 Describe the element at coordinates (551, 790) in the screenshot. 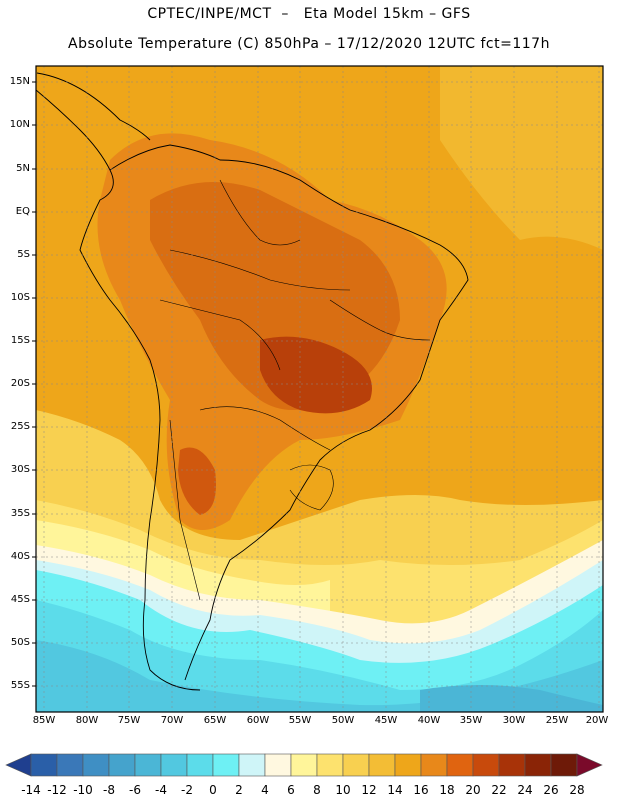

I see `cb-label-26: 26` at that location.